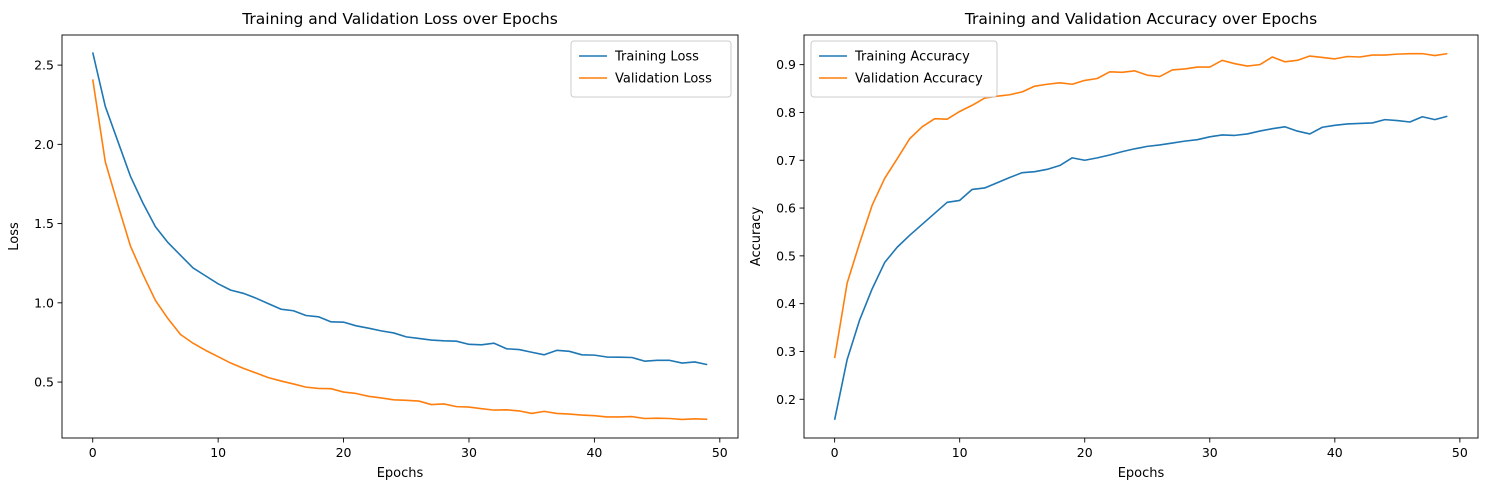 This screenshot has height=490, width=1489. Describe the element at coordinates (786, 208) in the screenshot. I see `y-tick-label: 0.6` at that location.